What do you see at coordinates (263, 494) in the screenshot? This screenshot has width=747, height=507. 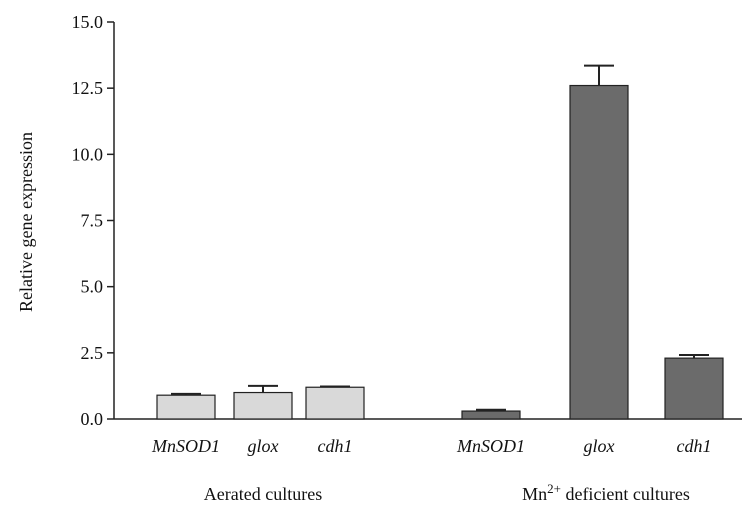 I see `group-label: Aerated cultures` at bounding box center [263, 494].